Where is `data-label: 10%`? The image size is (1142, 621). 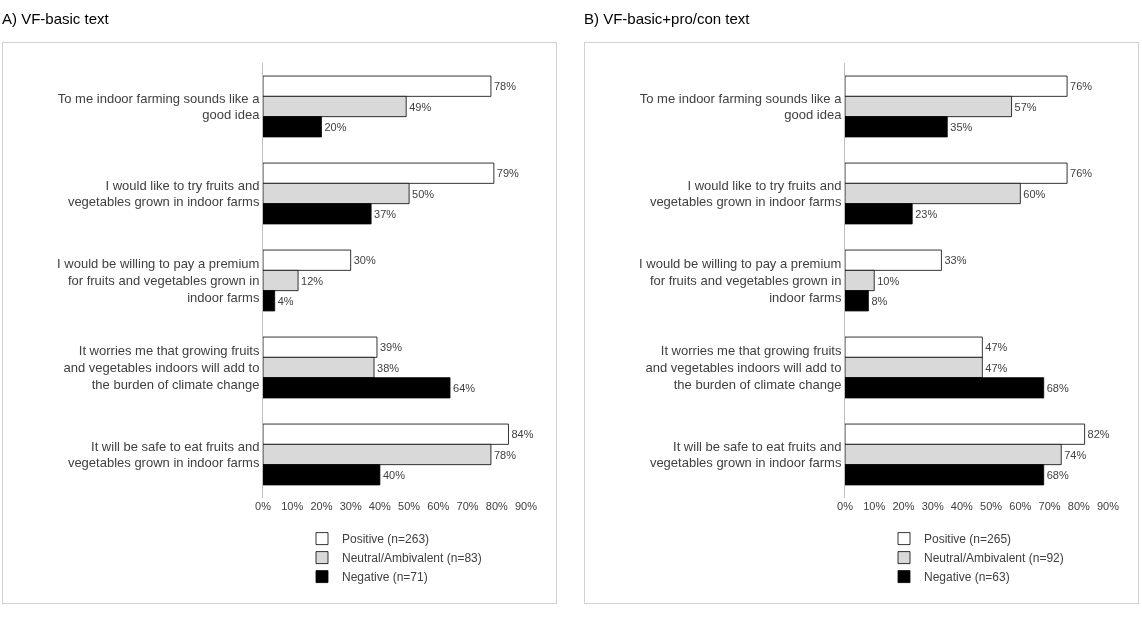 data-label: 10% is located at coordinates (888, 280).